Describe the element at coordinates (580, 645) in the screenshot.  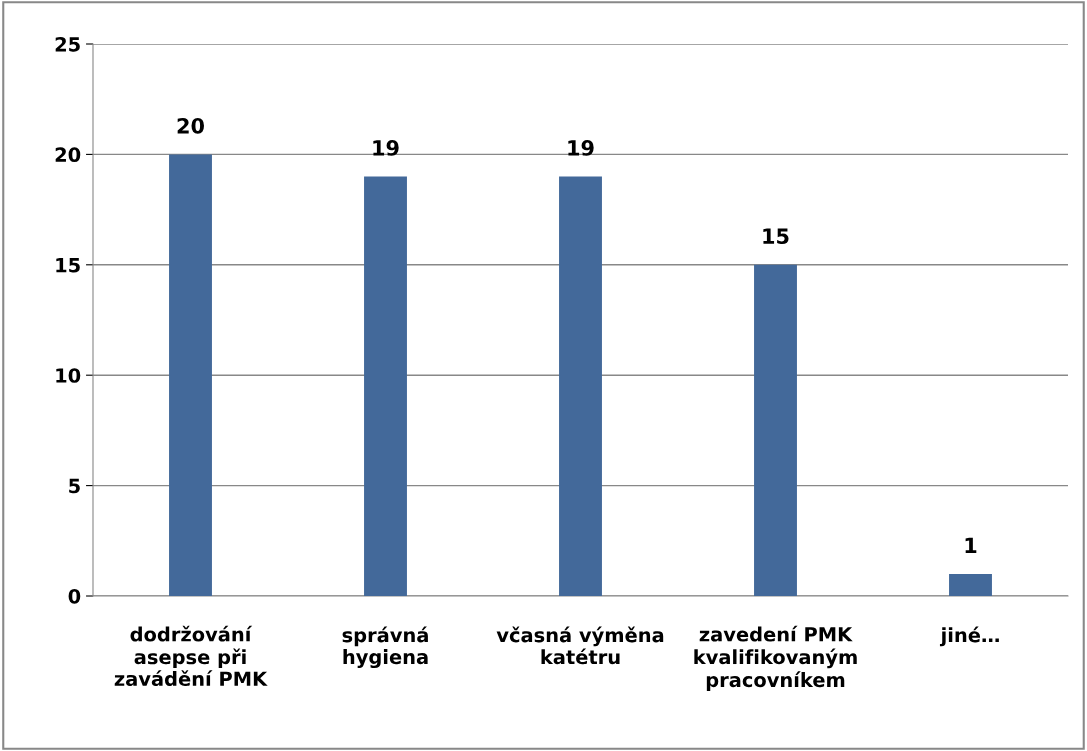
I see `x-tick-label: včasná výměna katétru` at that location.